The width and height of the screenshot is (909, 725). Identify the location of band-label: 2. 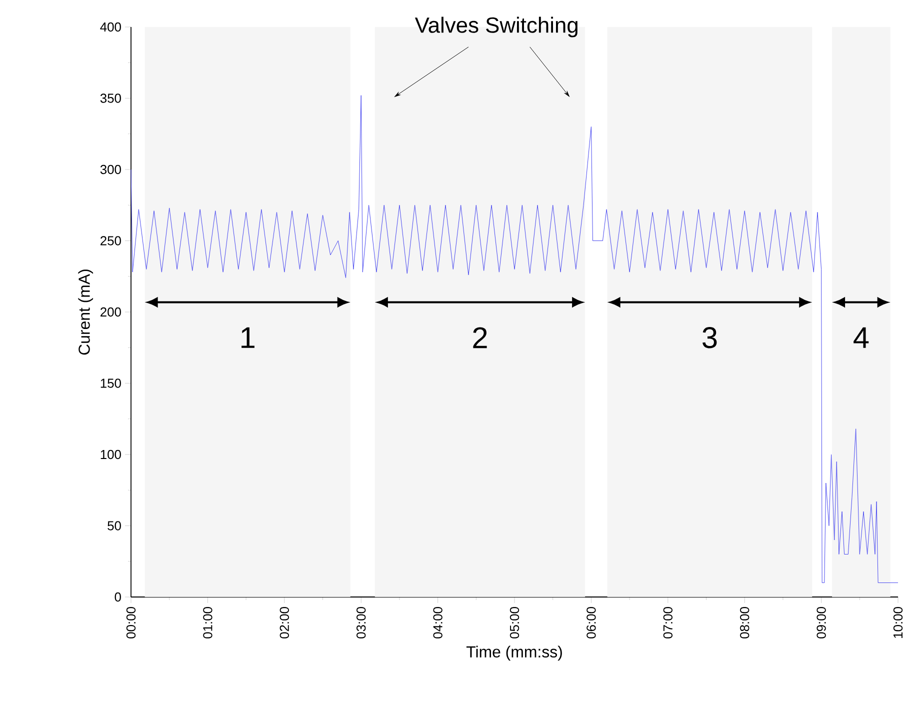
(480, 337).